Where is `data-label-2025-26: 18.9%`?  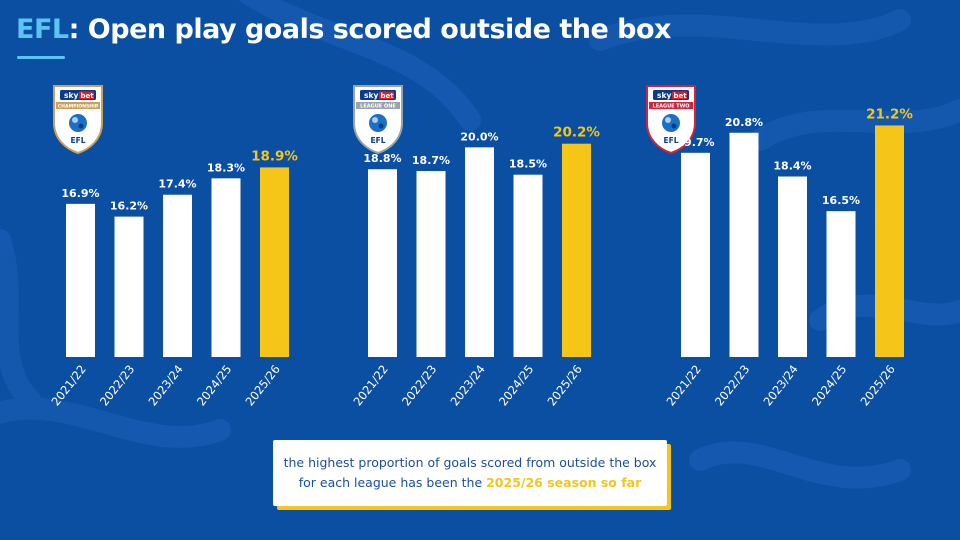 data-label-2025-26: 18.9% is located at coordinates (274, 156).